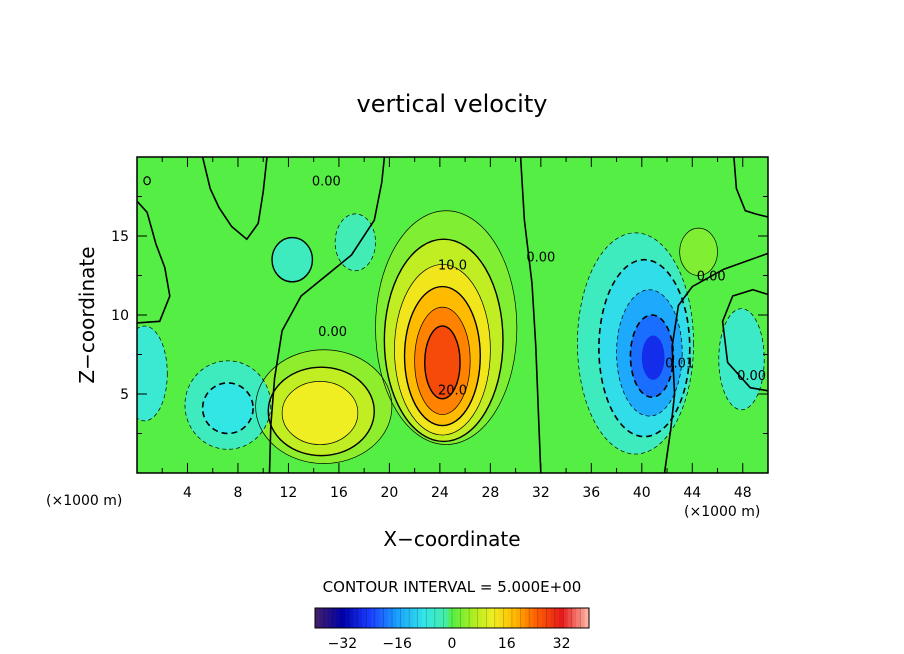 The image size is (904, 654). Describe the element at coordinates (120, 237) in the screenshot. I see `y-tick-label: 15` at that location.